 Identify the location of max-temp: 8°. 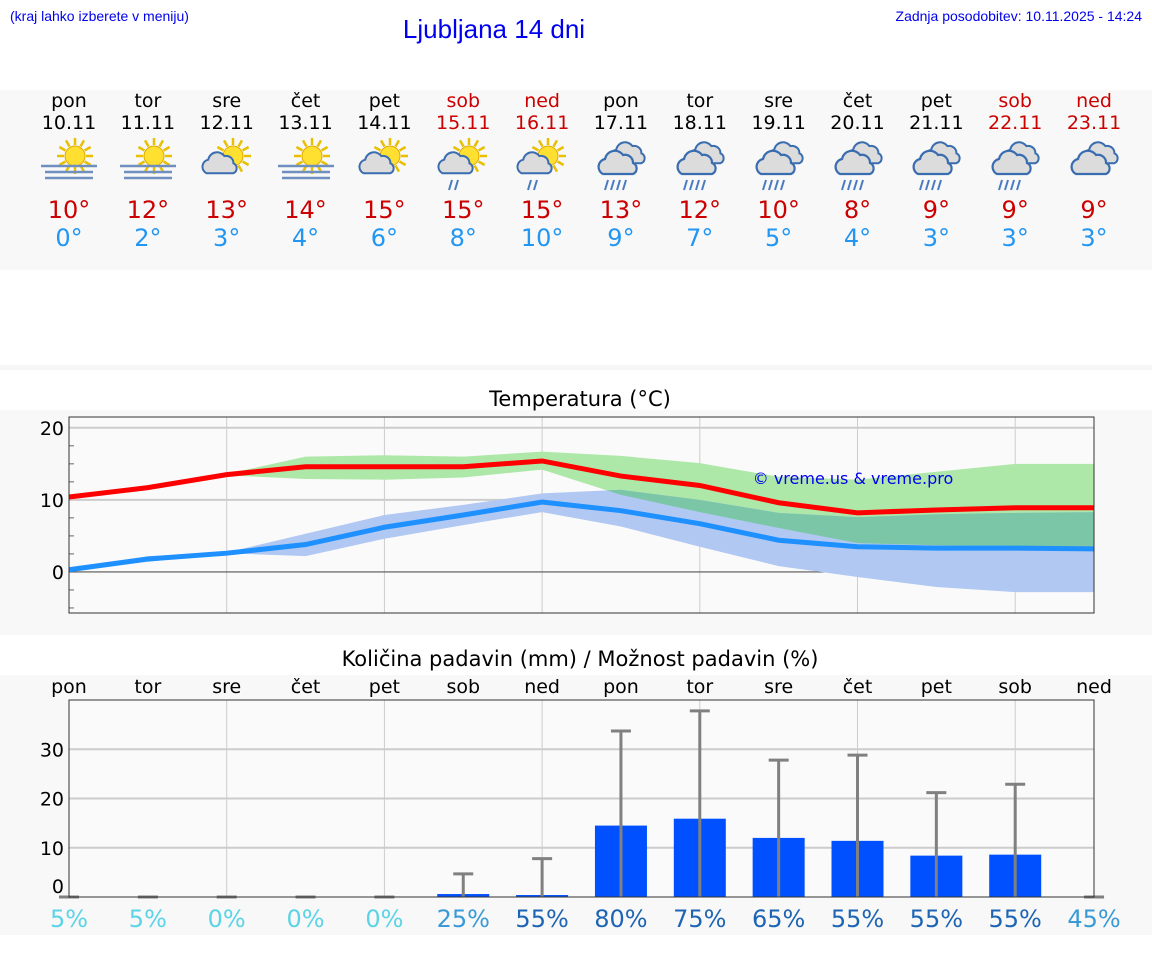
(857, 210).